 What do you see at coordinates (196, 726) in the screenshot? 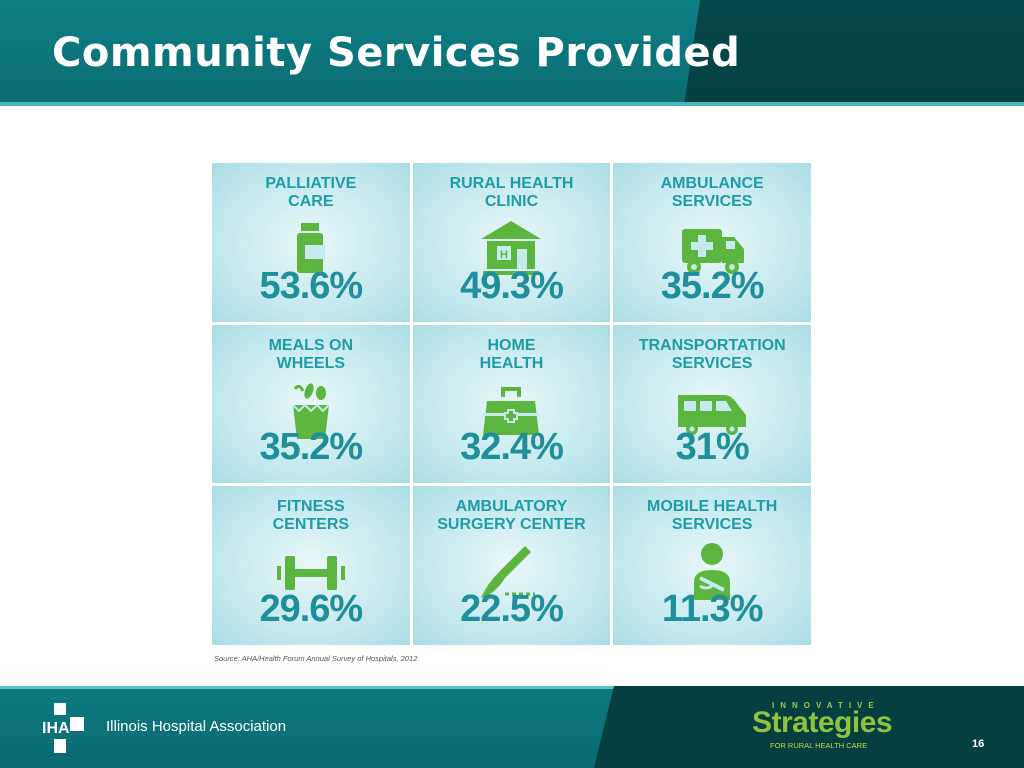
I see `organization-name: Illinois Hospital Association` at bounding box center [196, 726].